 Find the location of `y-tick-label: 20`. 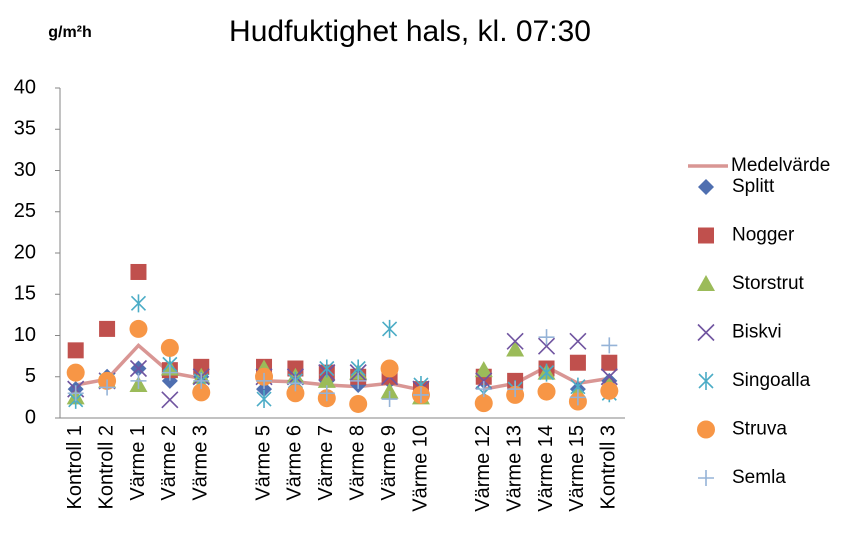

y-tick-label: 20 is located at coordinates (25, 252).